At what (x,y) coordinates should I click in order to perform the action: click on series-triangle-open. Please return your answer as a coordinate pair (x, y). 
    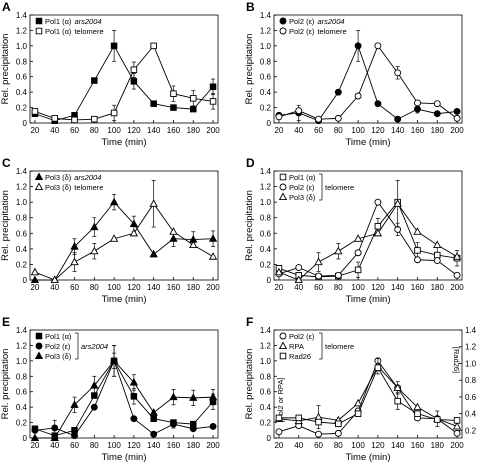
    Looking at the image, I should click on (368, 231).